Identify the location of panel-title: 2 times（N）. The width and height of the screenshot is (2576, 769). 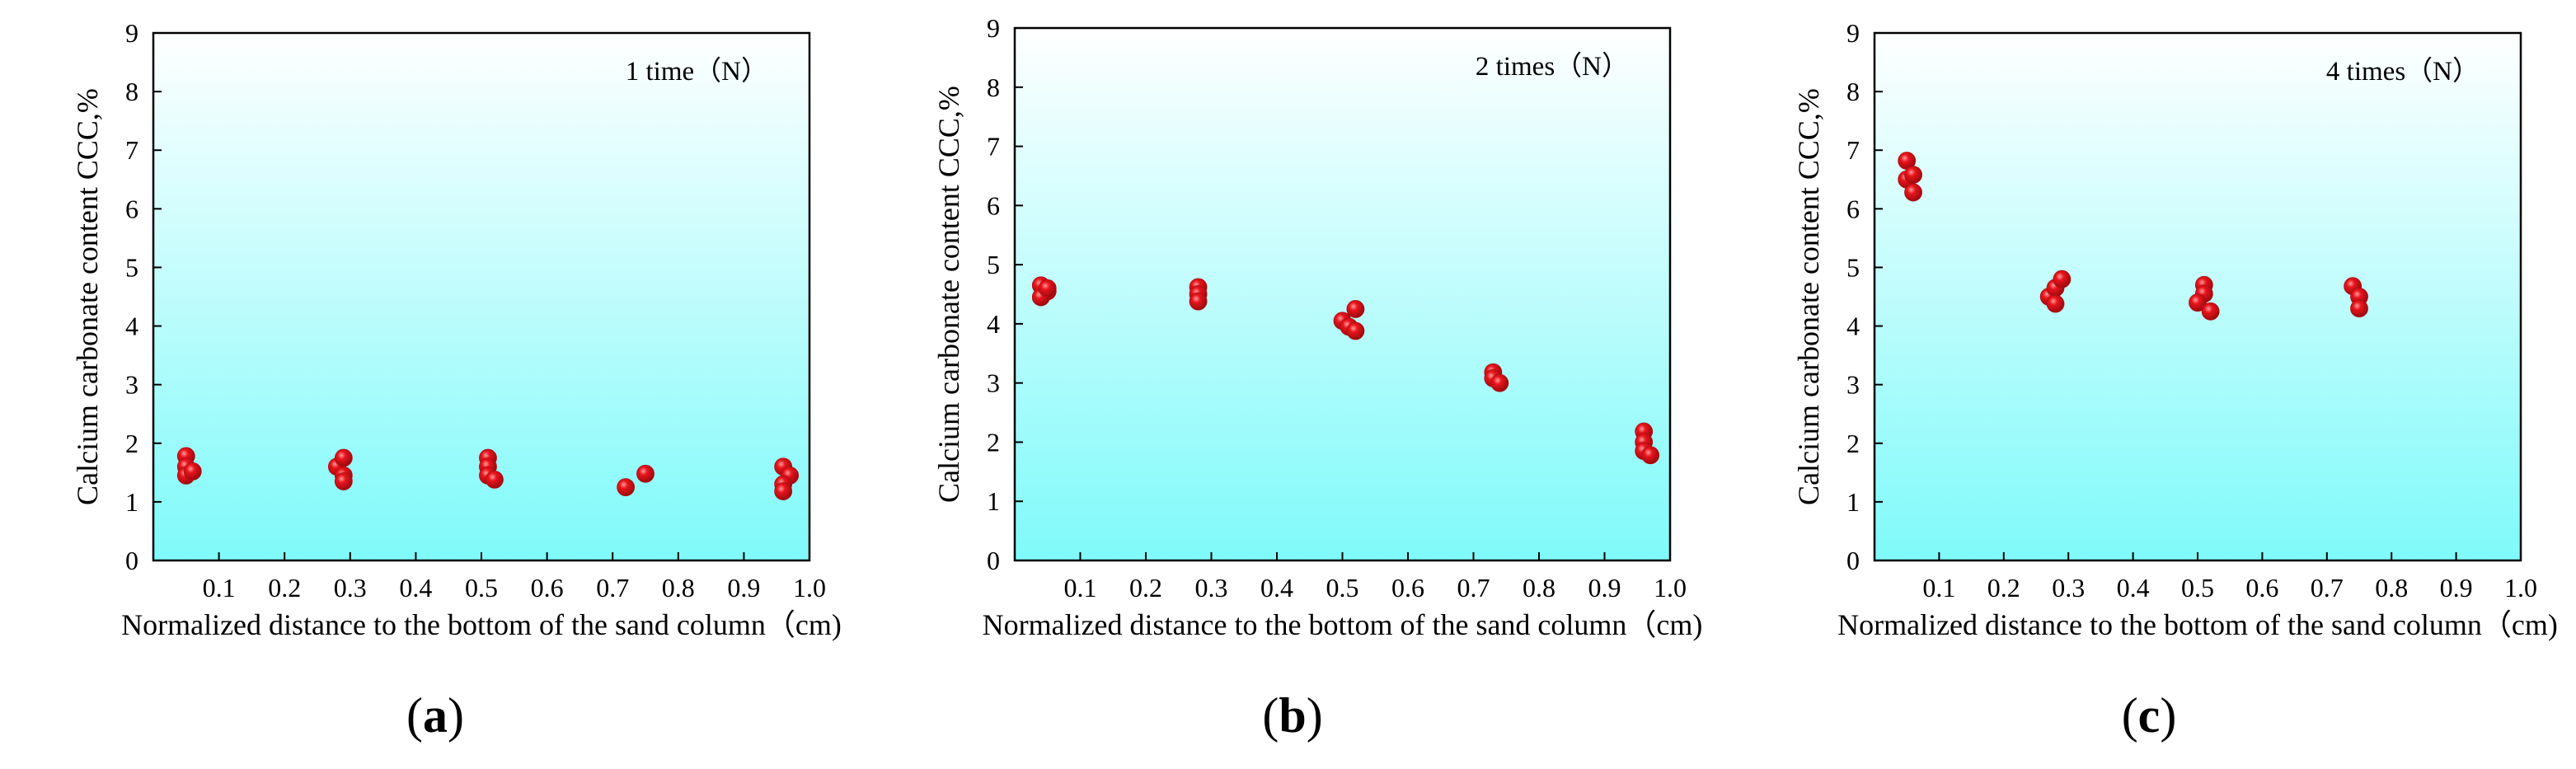
(1553, 67).